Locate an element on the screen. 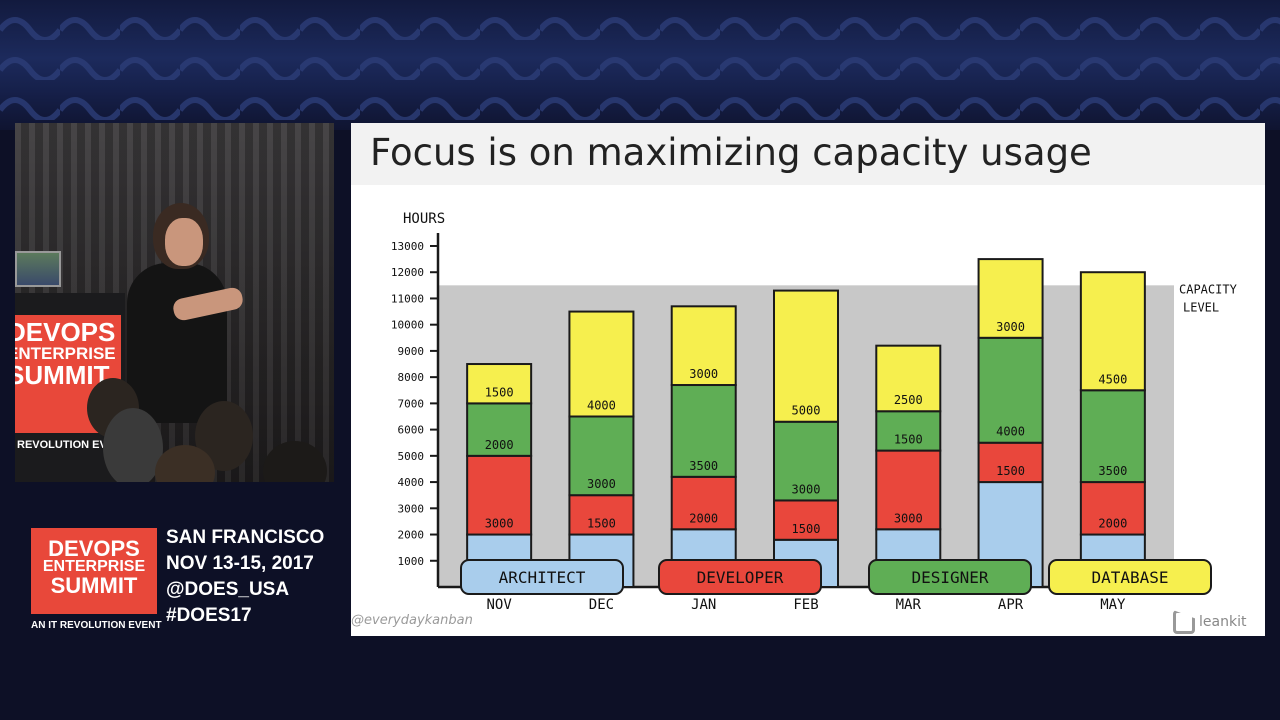  bar-value-label: 2500 is located at coordinates (908, 400).